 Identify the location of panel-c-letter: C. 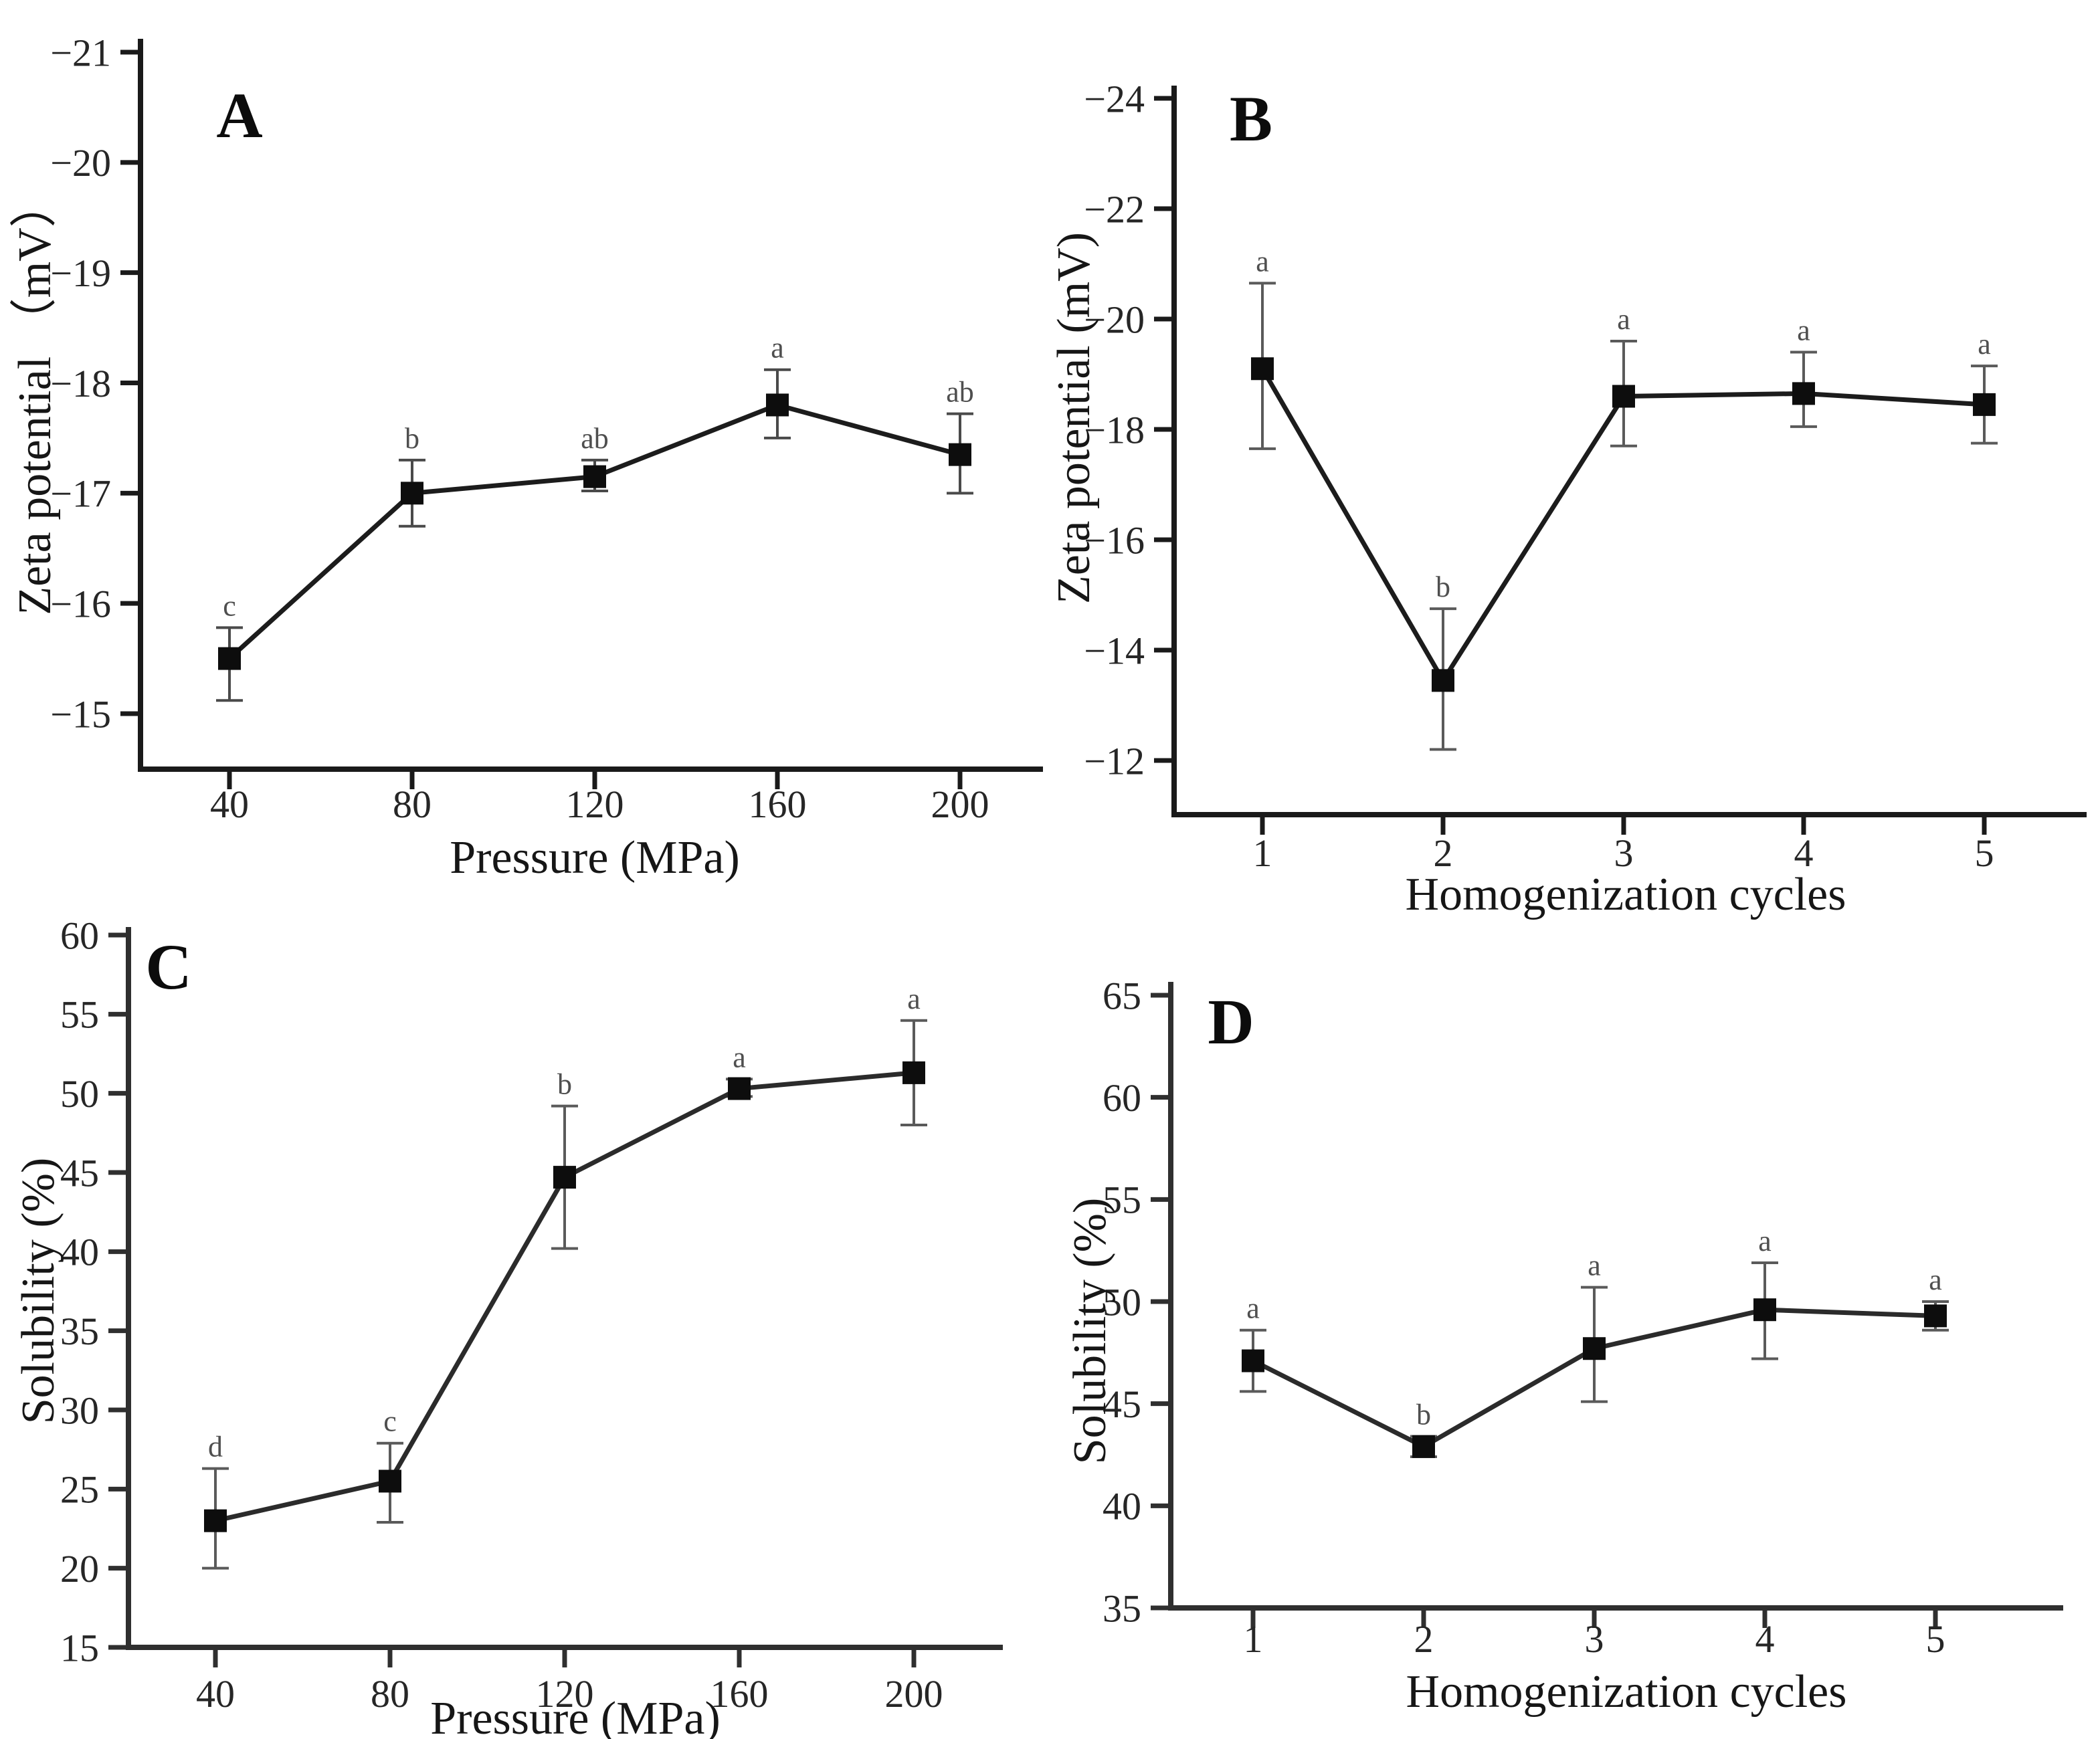
(168, 967).